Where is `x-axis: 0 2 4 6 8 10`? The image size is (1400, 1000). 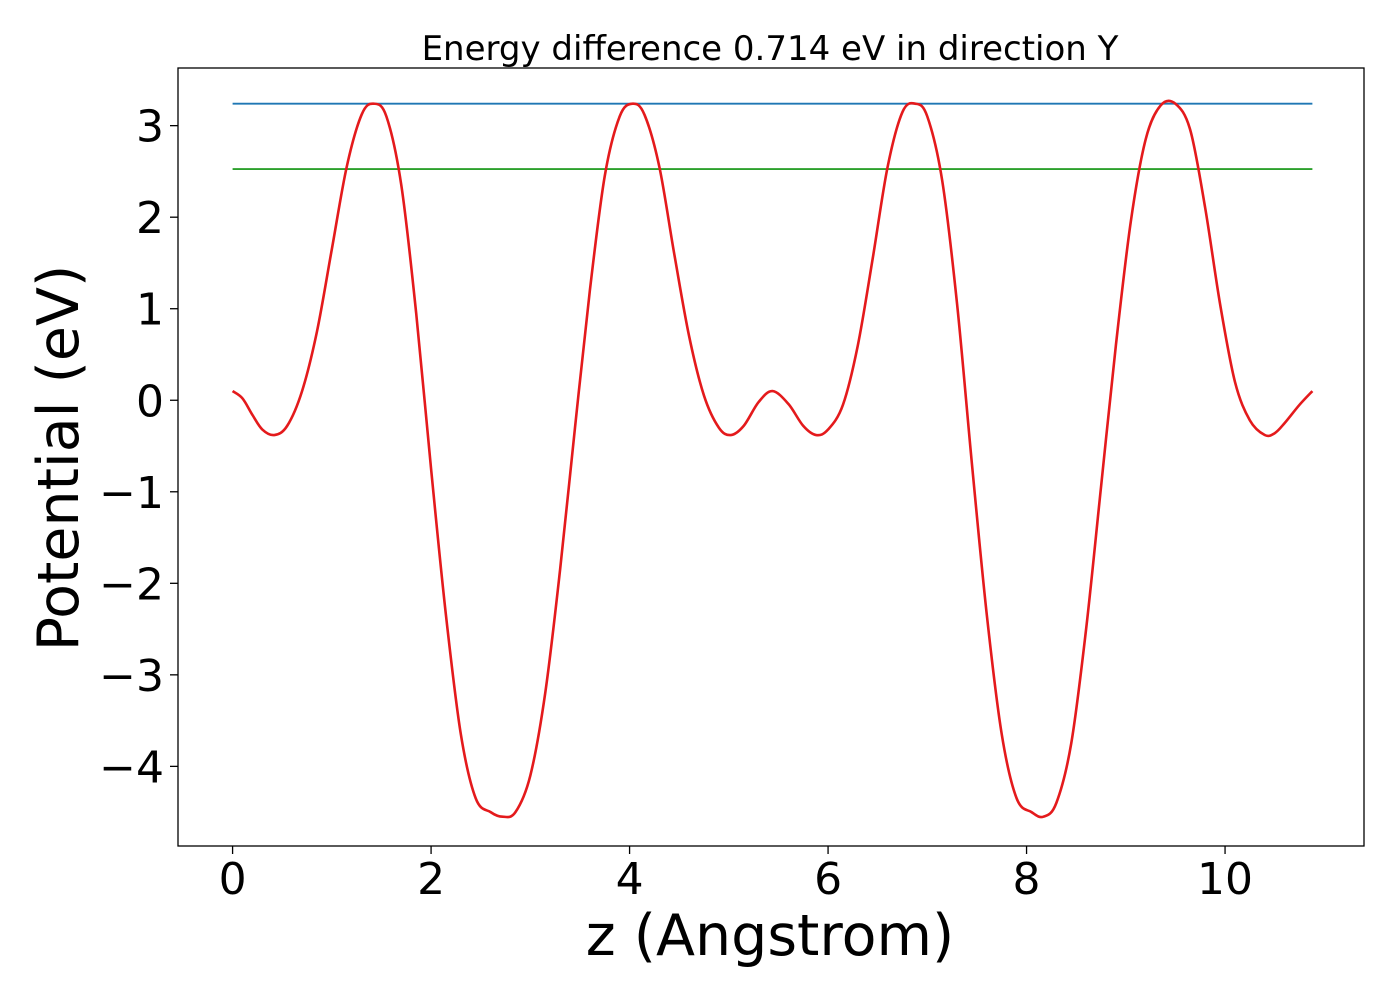
x-axis: 0 2 4 6 8 10 is located at coordinates (736, 875).